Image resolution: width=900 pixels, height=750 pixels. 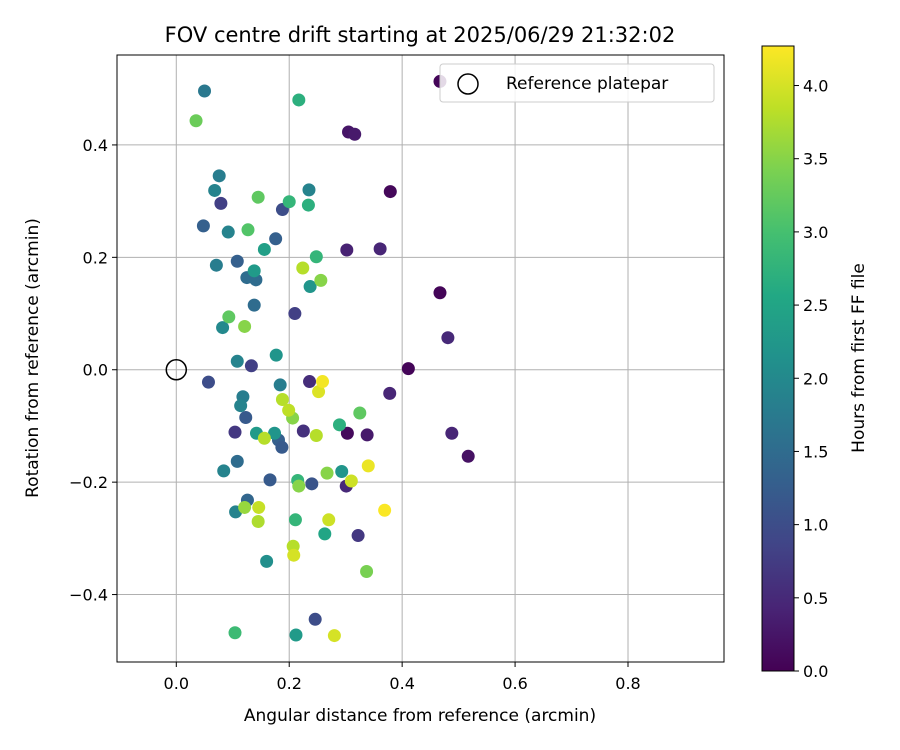 What do you see at coordinates (176, 683) in the screenshot?
I see `x-tick-label: 0.0` at bounding box center [176, 683].